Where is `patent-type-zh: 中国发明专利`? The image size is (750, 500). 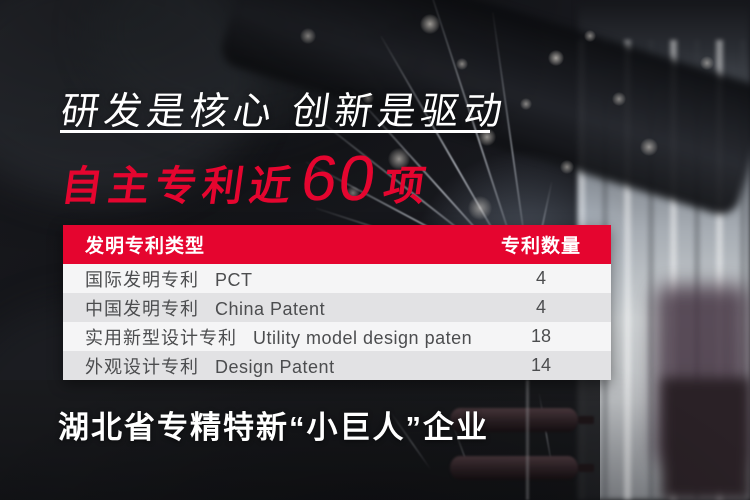 patent-type-zh: 中国发明专利 is located at coordinates (142, 308).